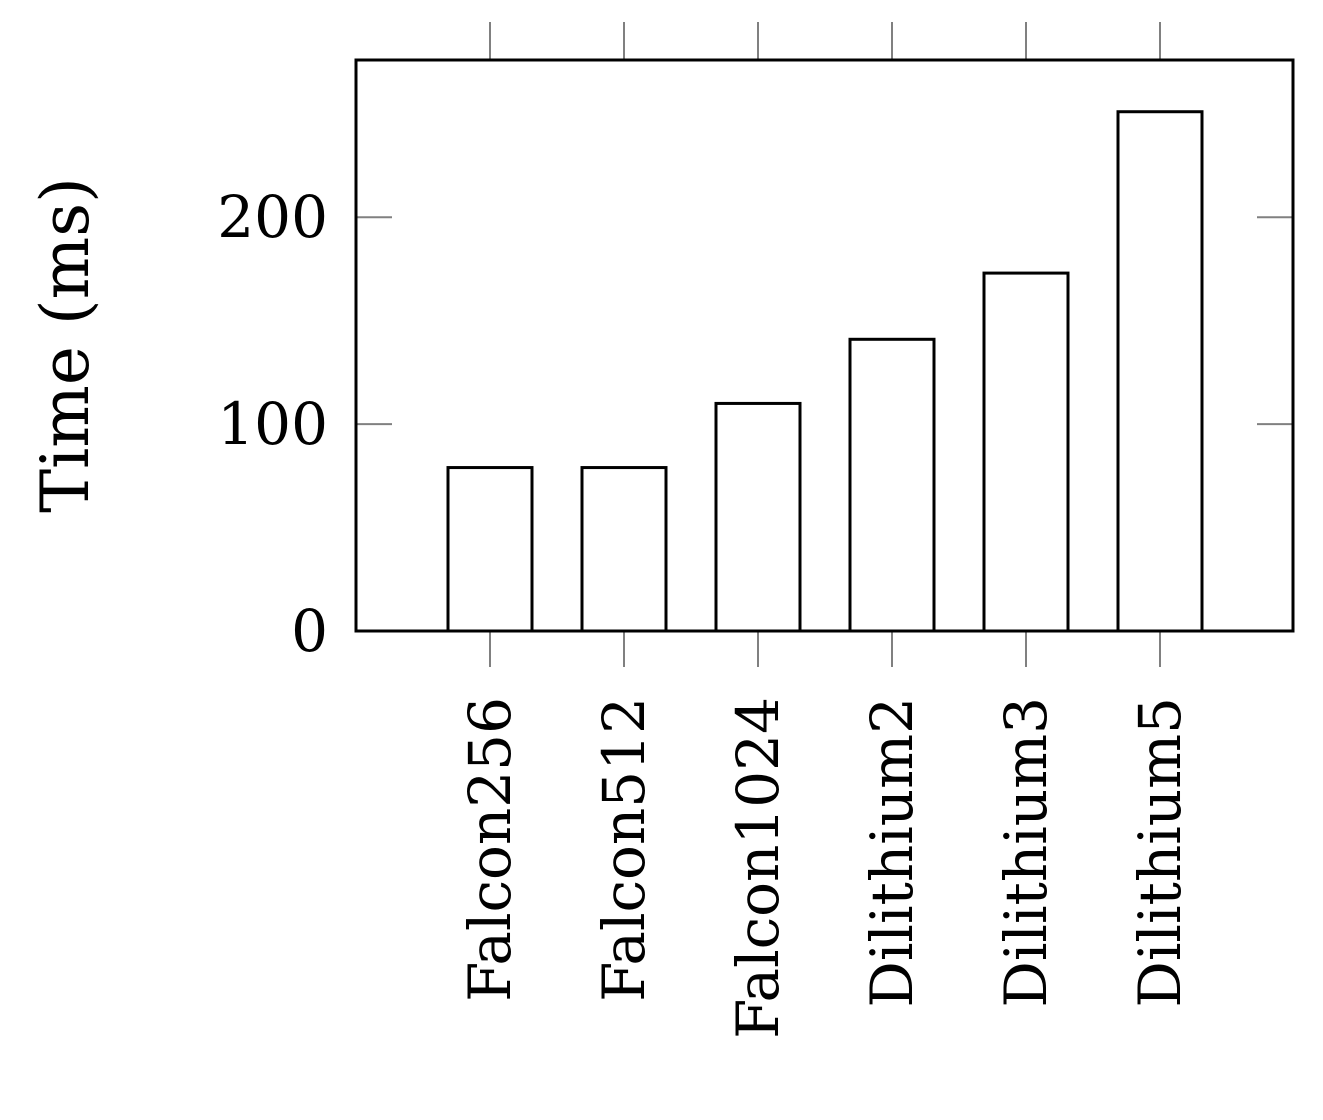 The width and height of the screenshot is (1323, 1120). What do you see at coordinates (624, 849) in the screenshot?
I see `x-tick-label: Falcon512` at bounding box center [624, 849].